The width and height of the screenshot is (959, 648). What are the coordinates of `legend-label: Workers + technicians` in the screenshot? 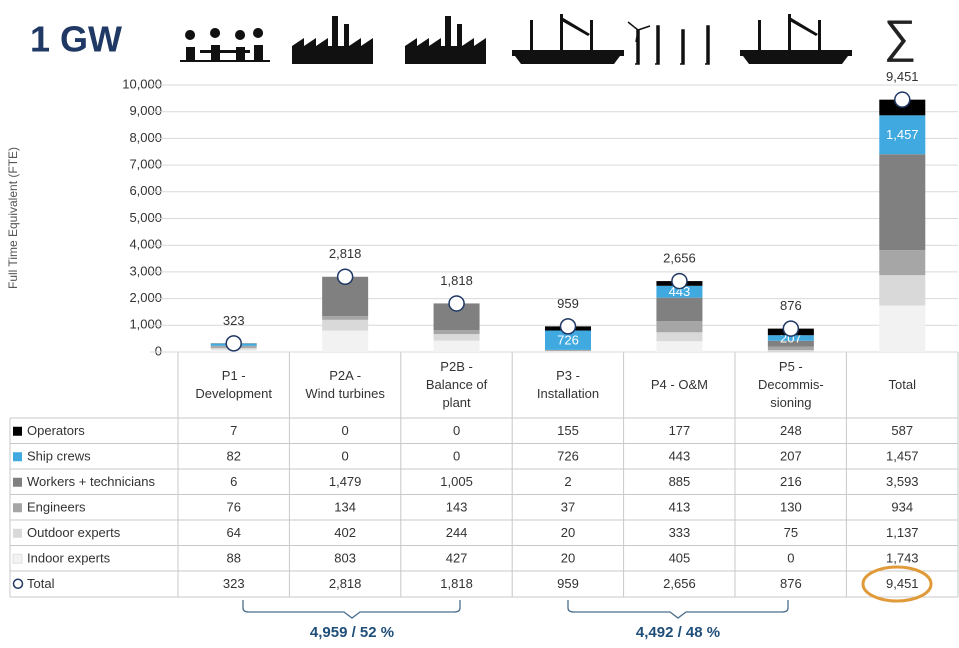 It's located at (91, 481).